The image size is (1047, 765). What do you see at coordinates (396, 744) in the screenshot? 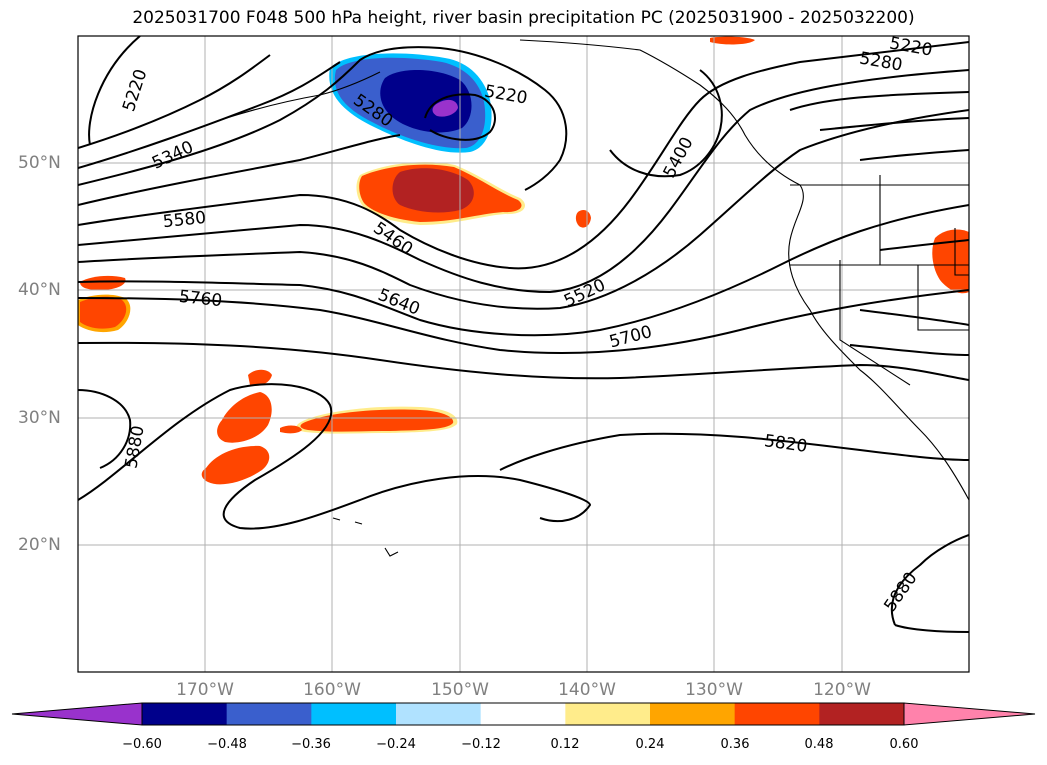
I see `colorbar-tick: −0.24` at bounding box center [396, 744].